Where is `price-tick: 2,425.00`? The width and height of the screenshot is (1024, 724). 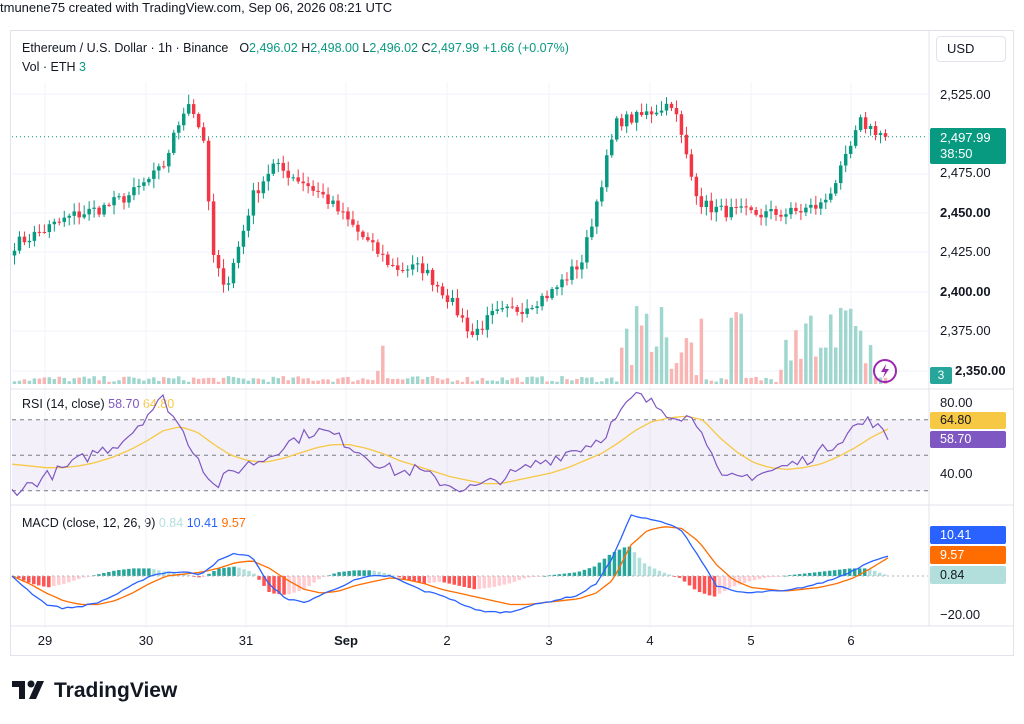
price-tick: 2,425.00 is located at coordinates (965, 251).